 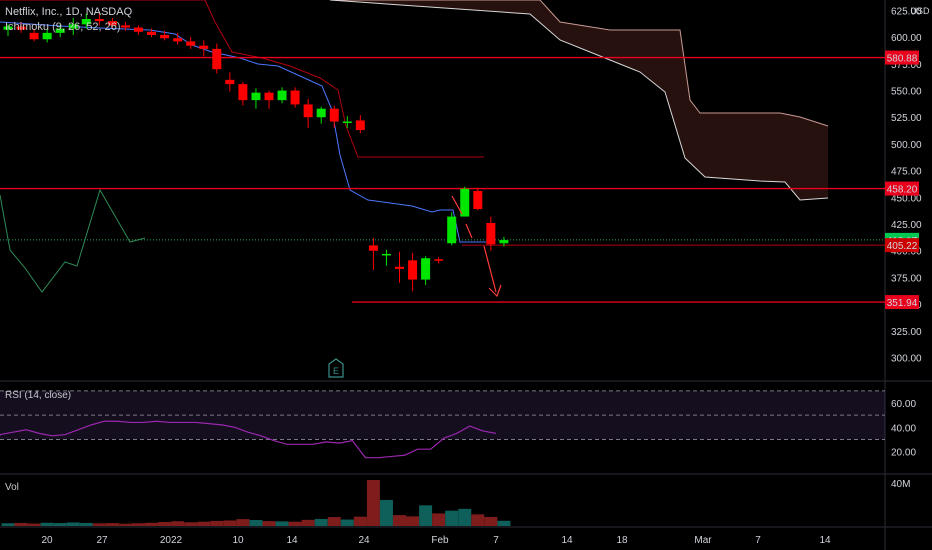 I want to click on rsi-tick-40: 40.00, so click(x=903, y=428).